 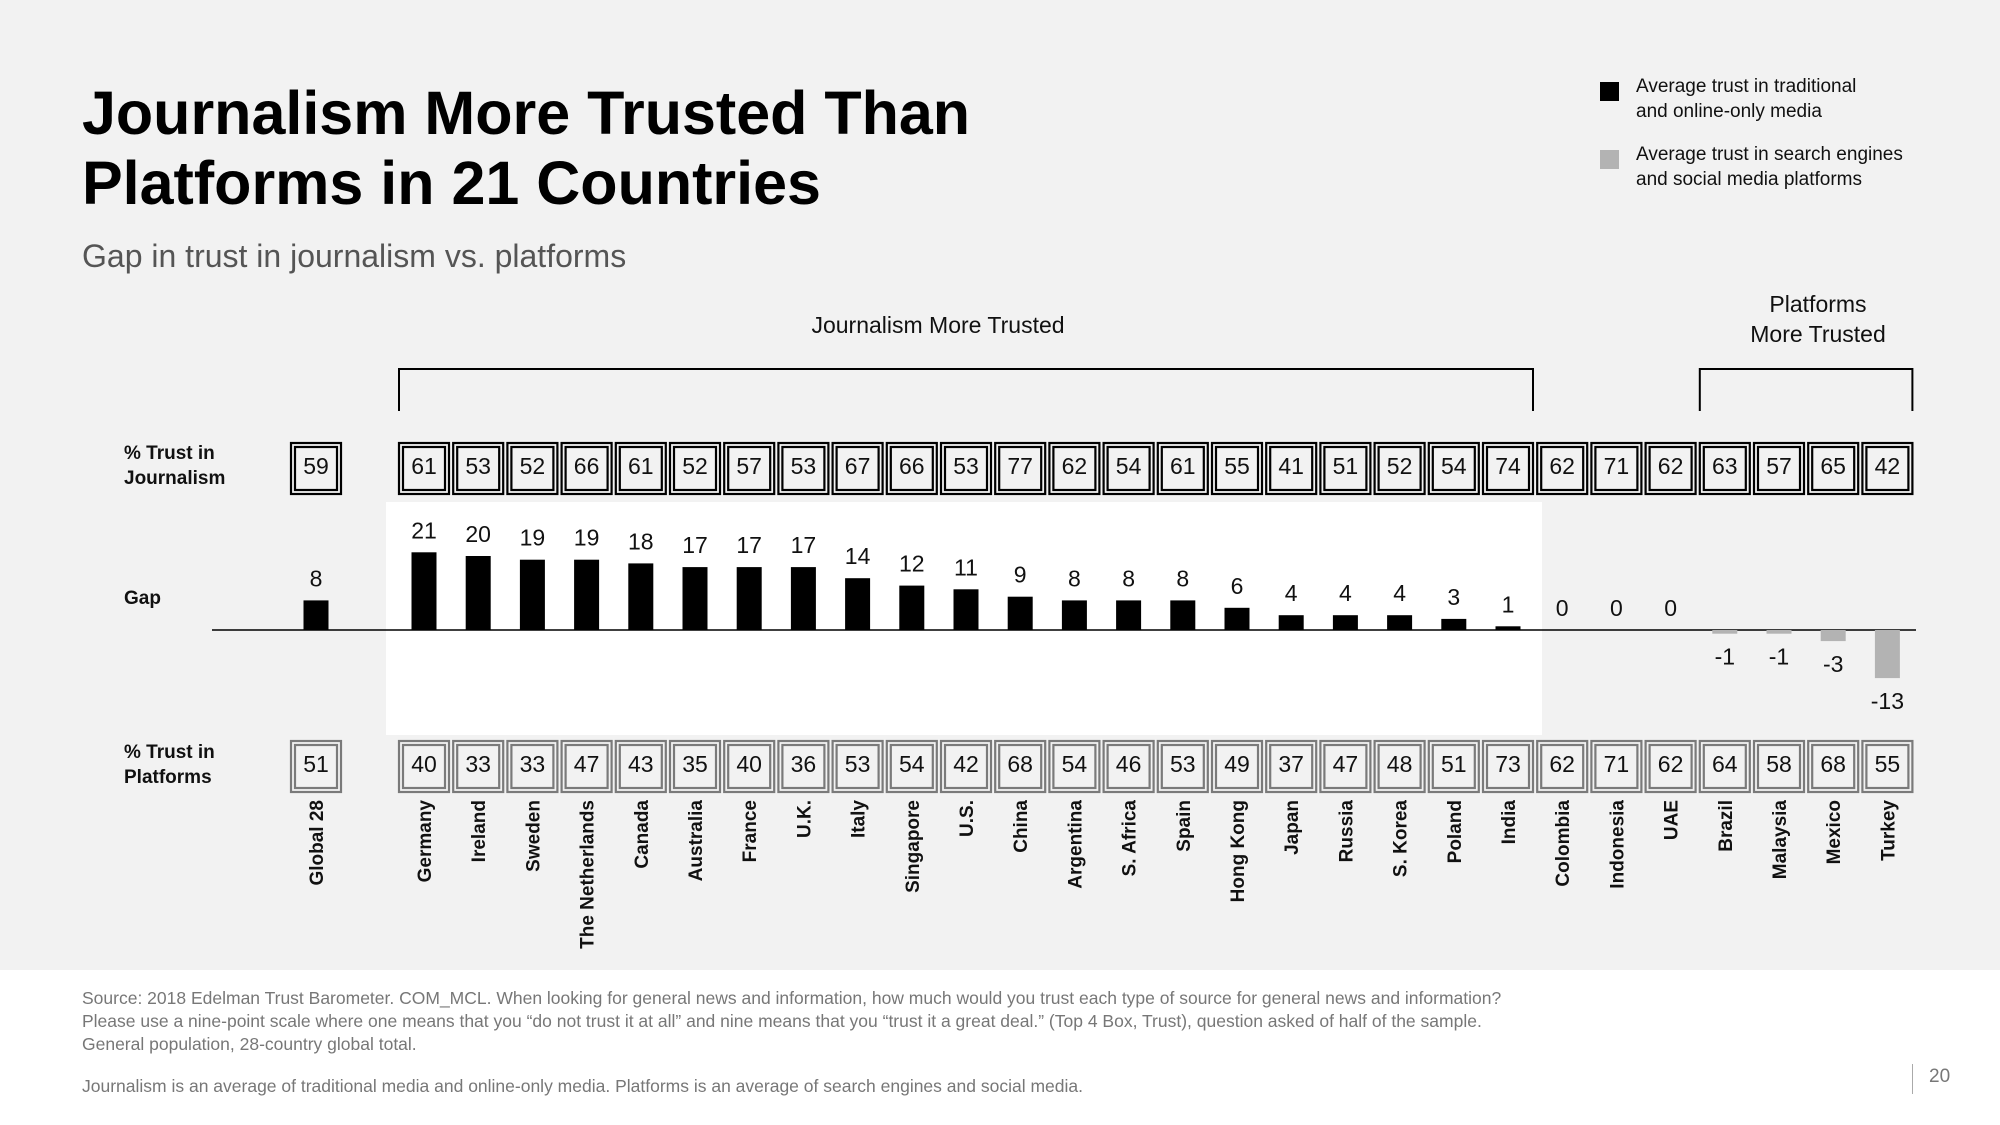 What do you see at coordinates (1818, 319) in the screenshot?
I see `group-label-platforms-more: Platforms More Trusted` at bounding box center [1818, 319].